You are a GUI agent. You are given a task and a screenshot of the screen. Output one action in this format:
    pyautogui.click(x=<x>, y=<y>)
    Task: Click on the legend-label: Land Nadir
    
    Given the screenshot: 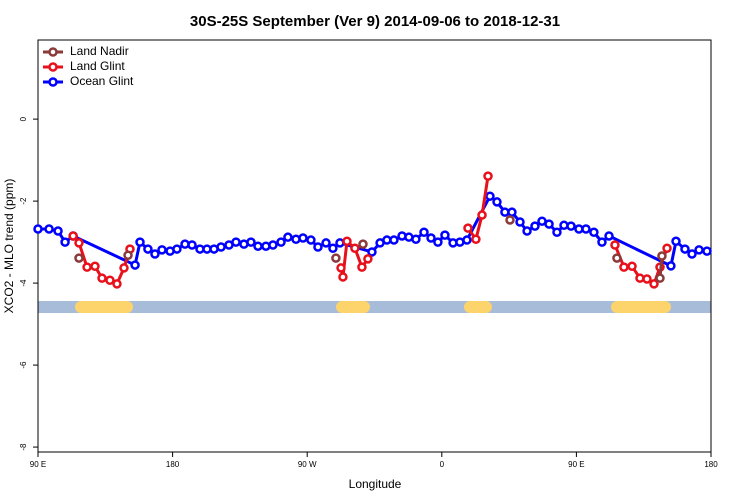 What is the action you would take?
    pyautogui.click(x=99, y=51)
    